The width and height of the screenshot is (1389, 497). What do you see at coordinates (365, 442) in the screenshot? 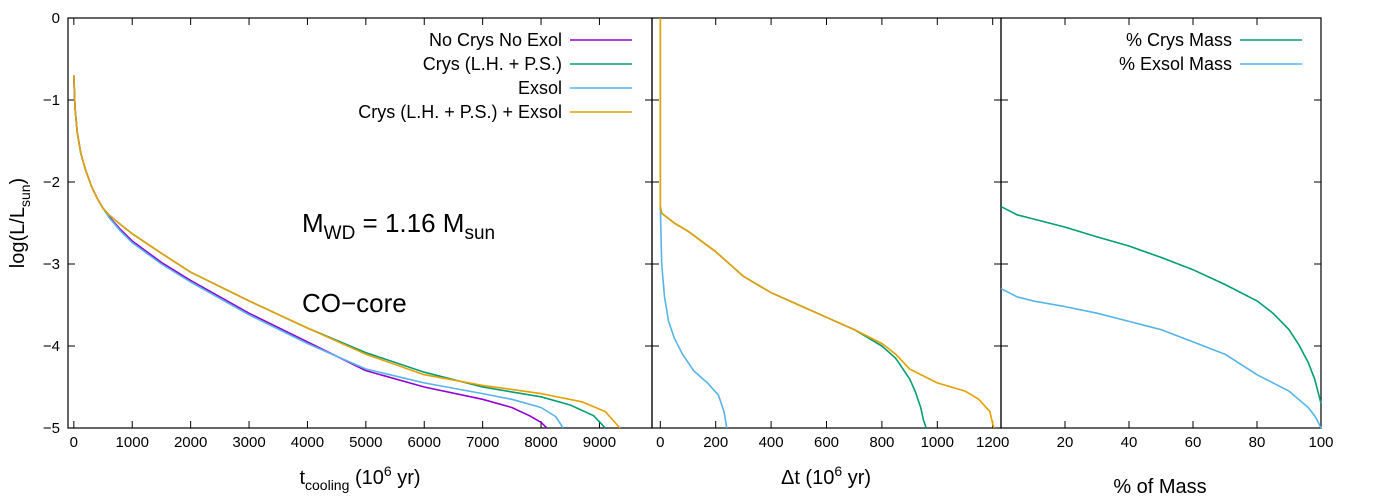
I see `x-tick-label-0-5000: 5000` at bounding box center [365, 442].